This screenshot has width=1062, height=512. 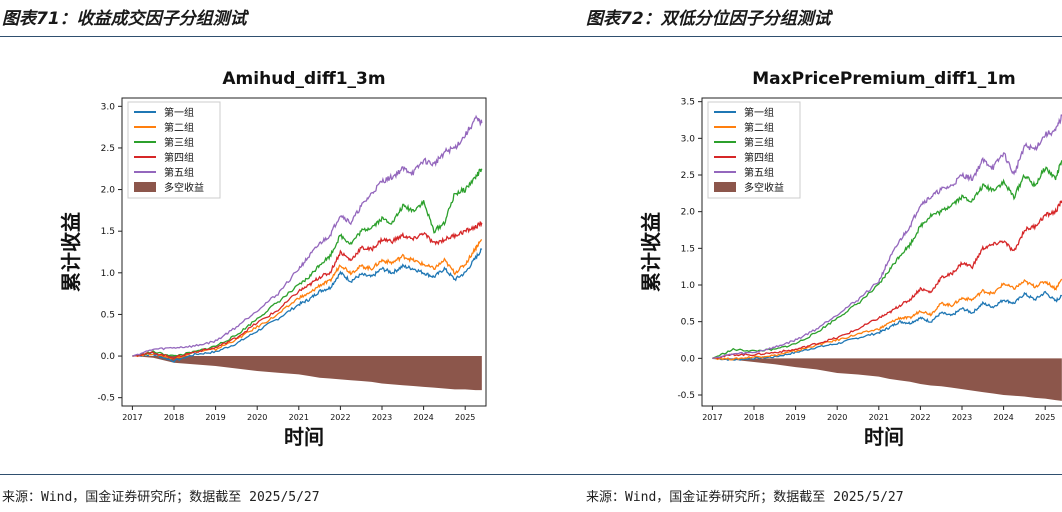 I want to click on chart-title: Amihud_diff1_3m, so click(x=303, y=79).